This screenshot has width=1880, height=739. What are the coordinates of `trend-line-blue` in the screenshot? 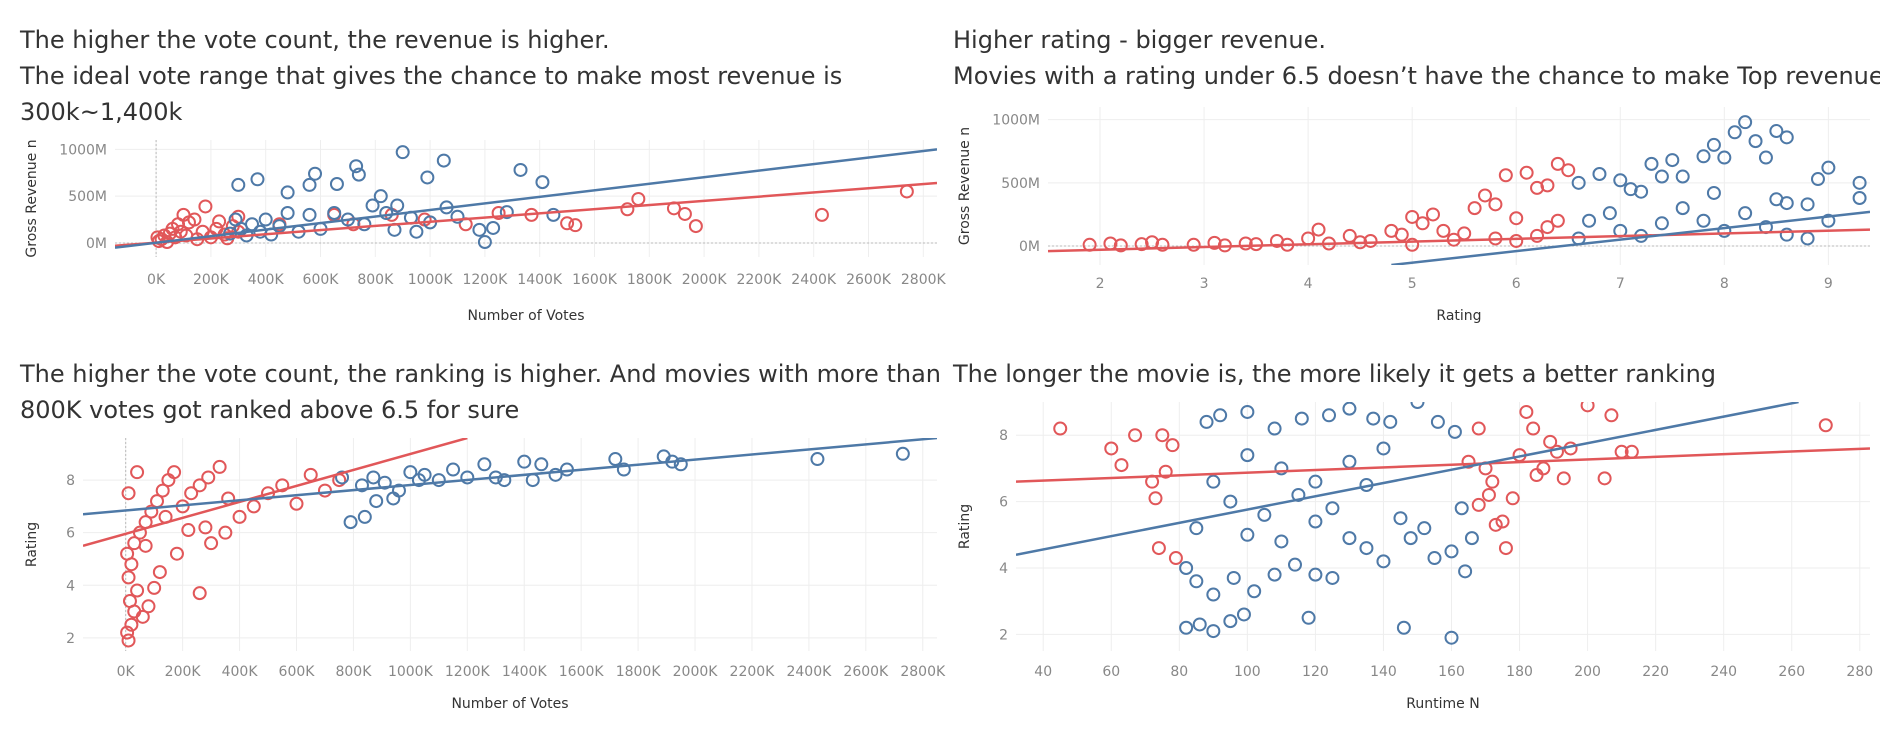 It's located at (1630, 237).